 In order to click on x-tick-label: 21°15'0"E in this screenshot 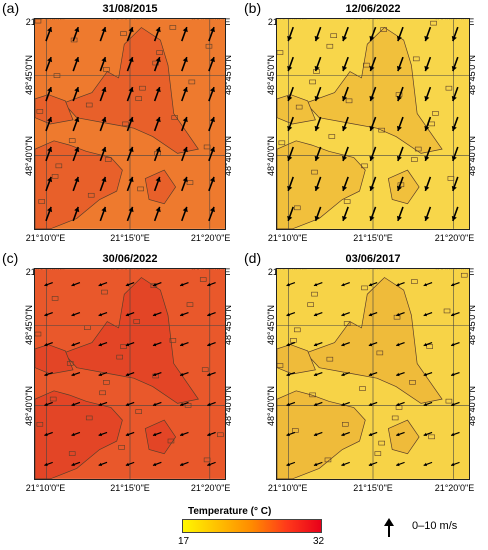, I will do `click(130, 488)`.